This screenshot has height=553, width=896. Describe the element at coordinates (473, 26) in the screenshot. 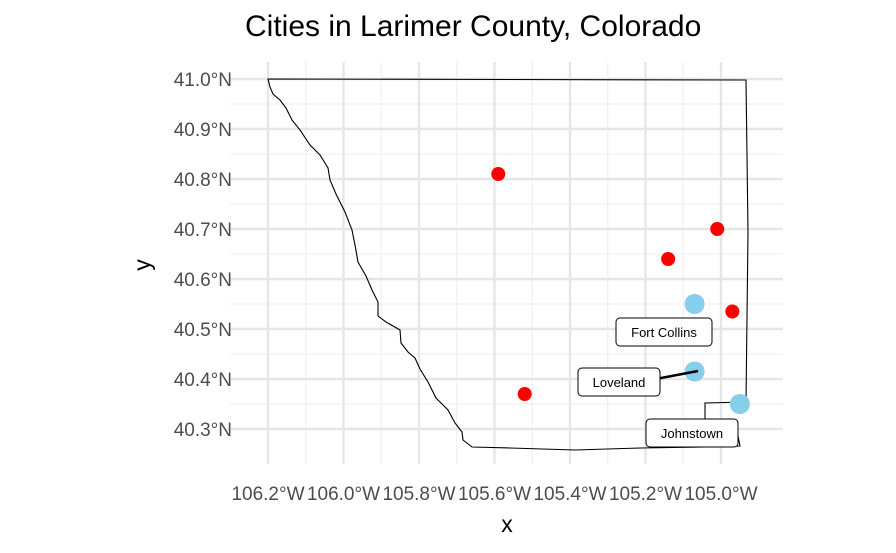

I see `chart-title: Cities in Larimer County, Colorado` at that location.